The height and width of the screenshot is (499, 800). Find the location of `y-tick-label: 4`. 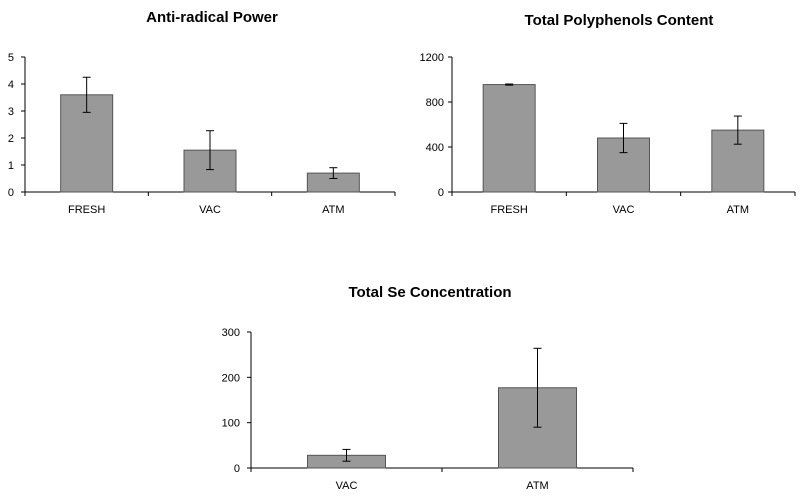

y-tick-label: 4 is located at coordinates (11, 85).